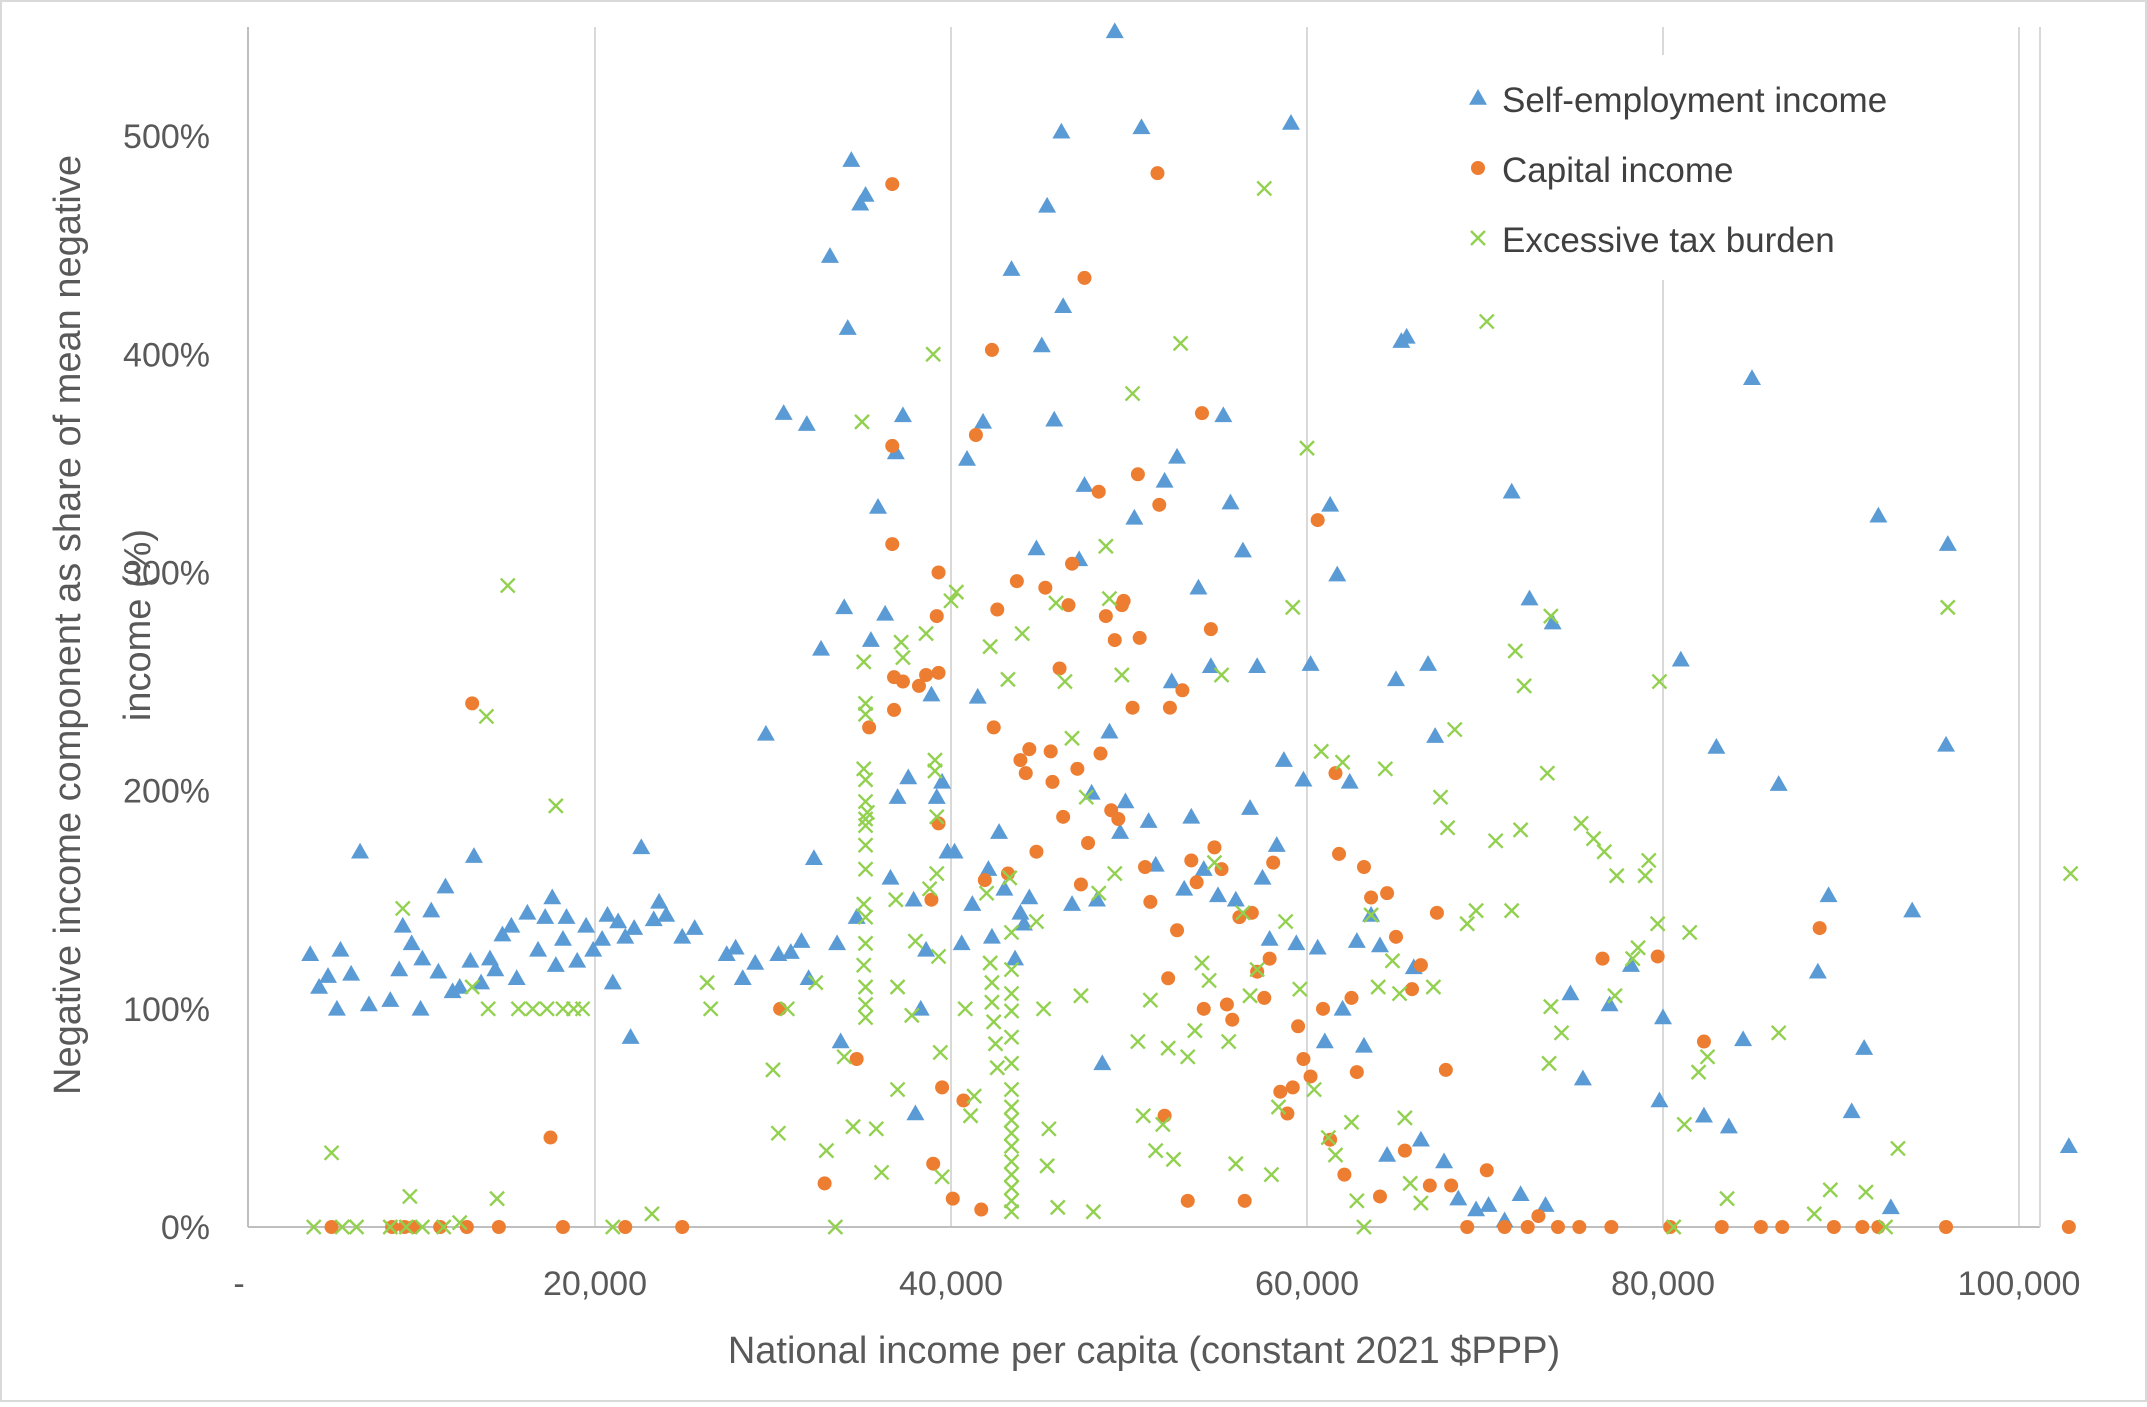 The image size is (2147, 1407). What do you see at coordinates (1694, 100) in the screenshot?
I see `legend-label: Self-employment income` at bounding box center [1694, 100].